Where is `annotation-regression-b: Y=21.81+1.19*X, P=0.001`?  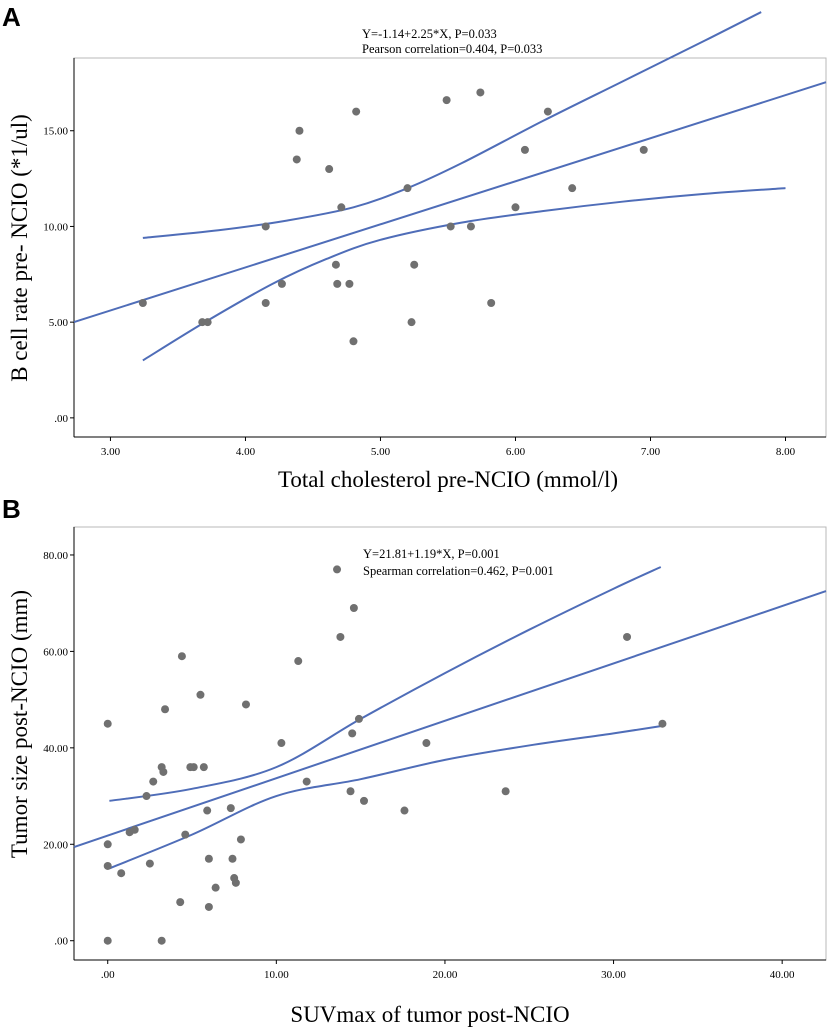
annotation-regression-b: Y=21.81+1.19*X, P=0.001 is located at coordinates (431, 554).